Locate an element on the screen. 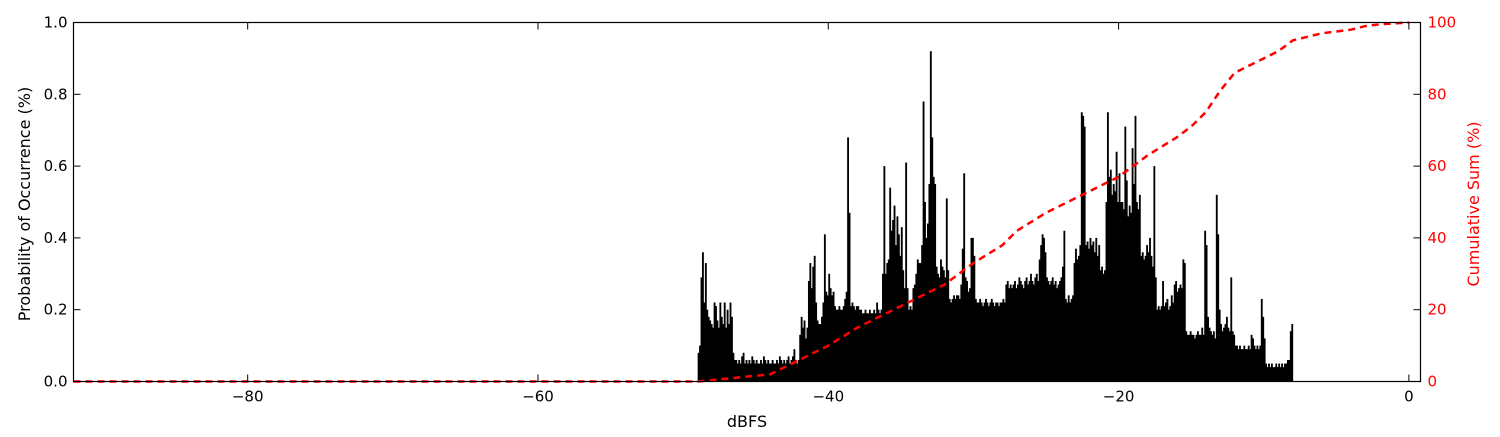  y-tick-label: 0.4 is located at coordinates (56, 238).